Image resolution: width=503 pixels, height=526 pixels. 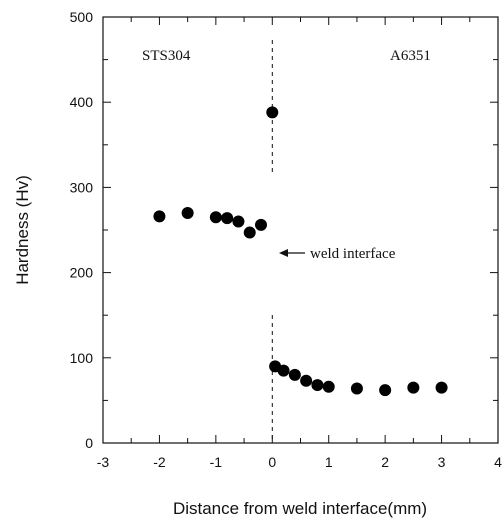 I want to click on x-axis-title: Distance from weld interface(mm), so click(x=300, y=508).